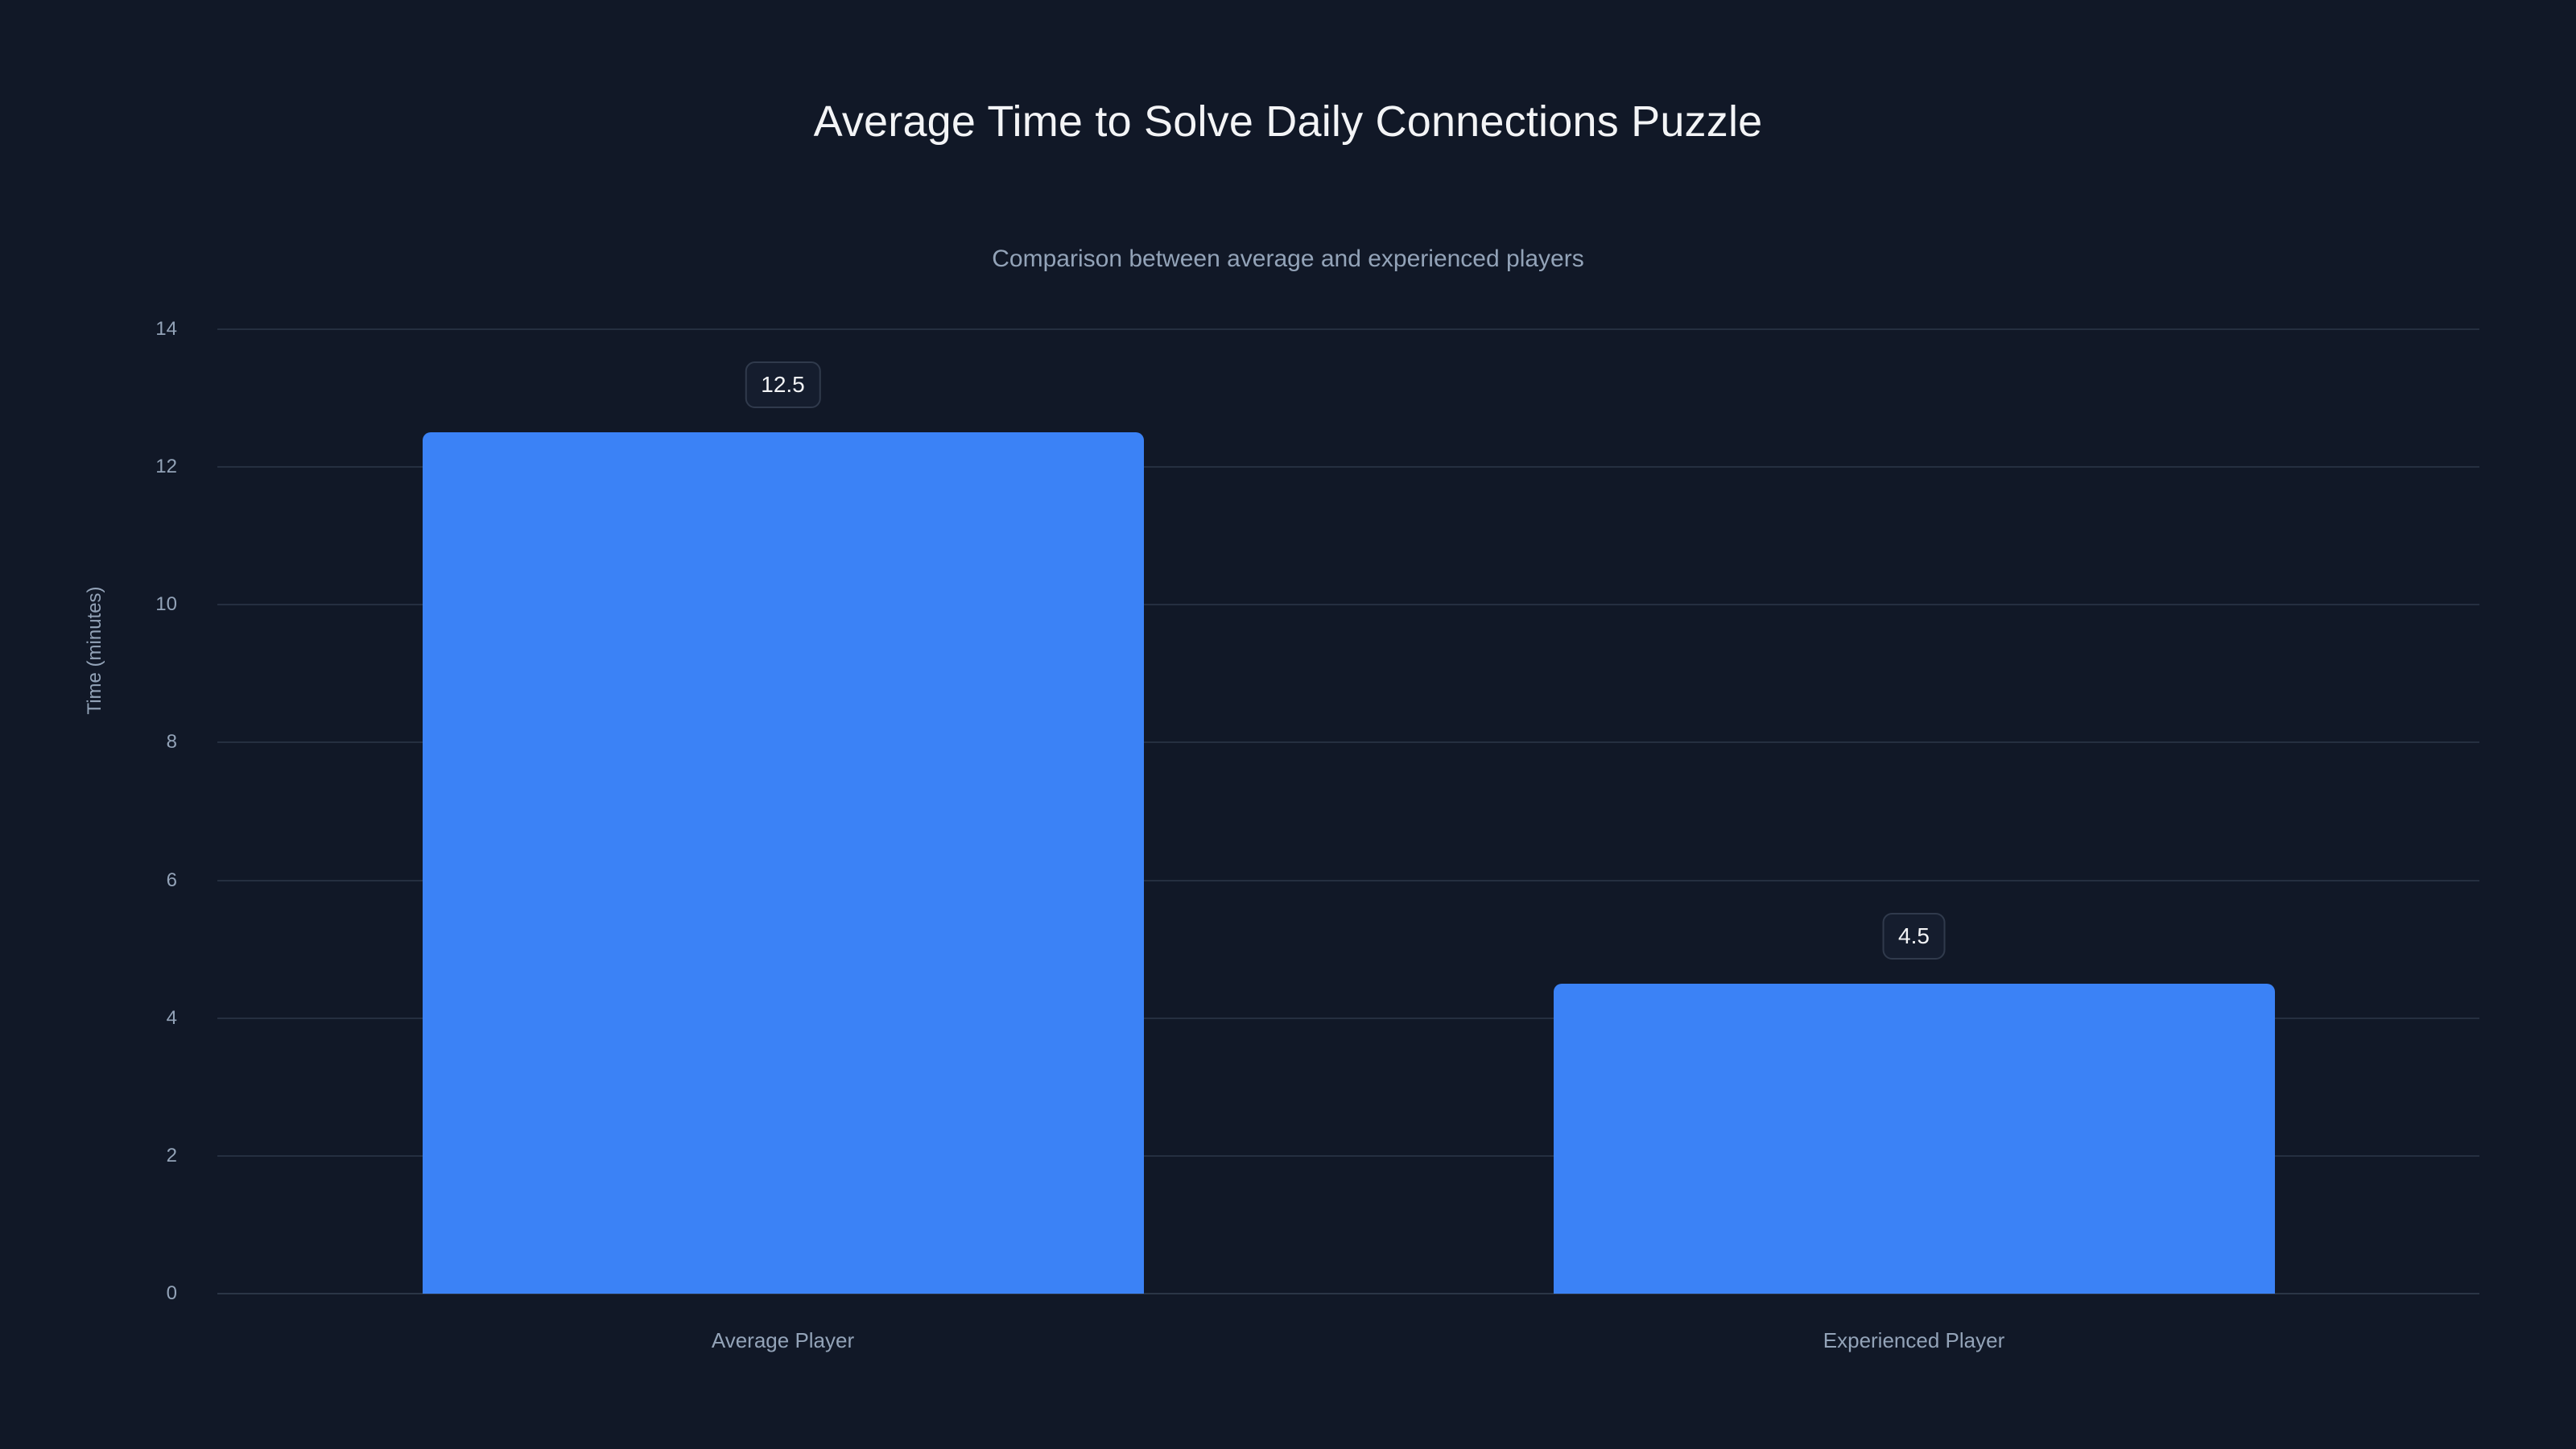  I want to click on y-axis-tick-label: 14, so click(166, 329).